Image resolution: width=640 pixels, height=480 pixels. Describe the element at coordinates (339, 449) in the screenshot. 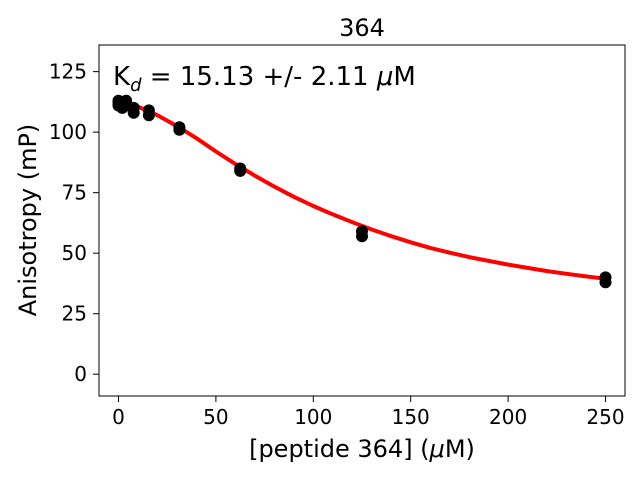

I see `x-axis-label-prefix: [peptide 364] (` at that location.